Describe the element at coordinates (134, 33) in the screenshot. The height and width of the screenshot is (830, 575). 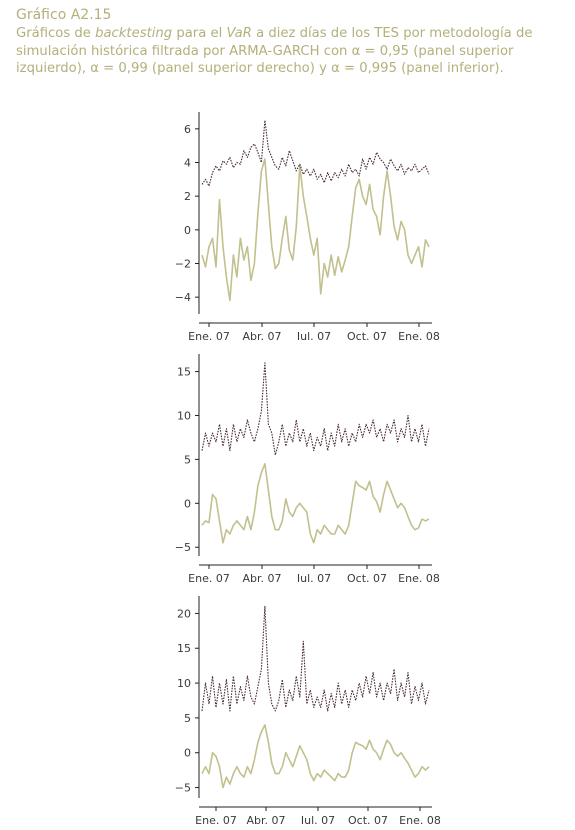
I see `caption-part-italic: backtesting` at that location.